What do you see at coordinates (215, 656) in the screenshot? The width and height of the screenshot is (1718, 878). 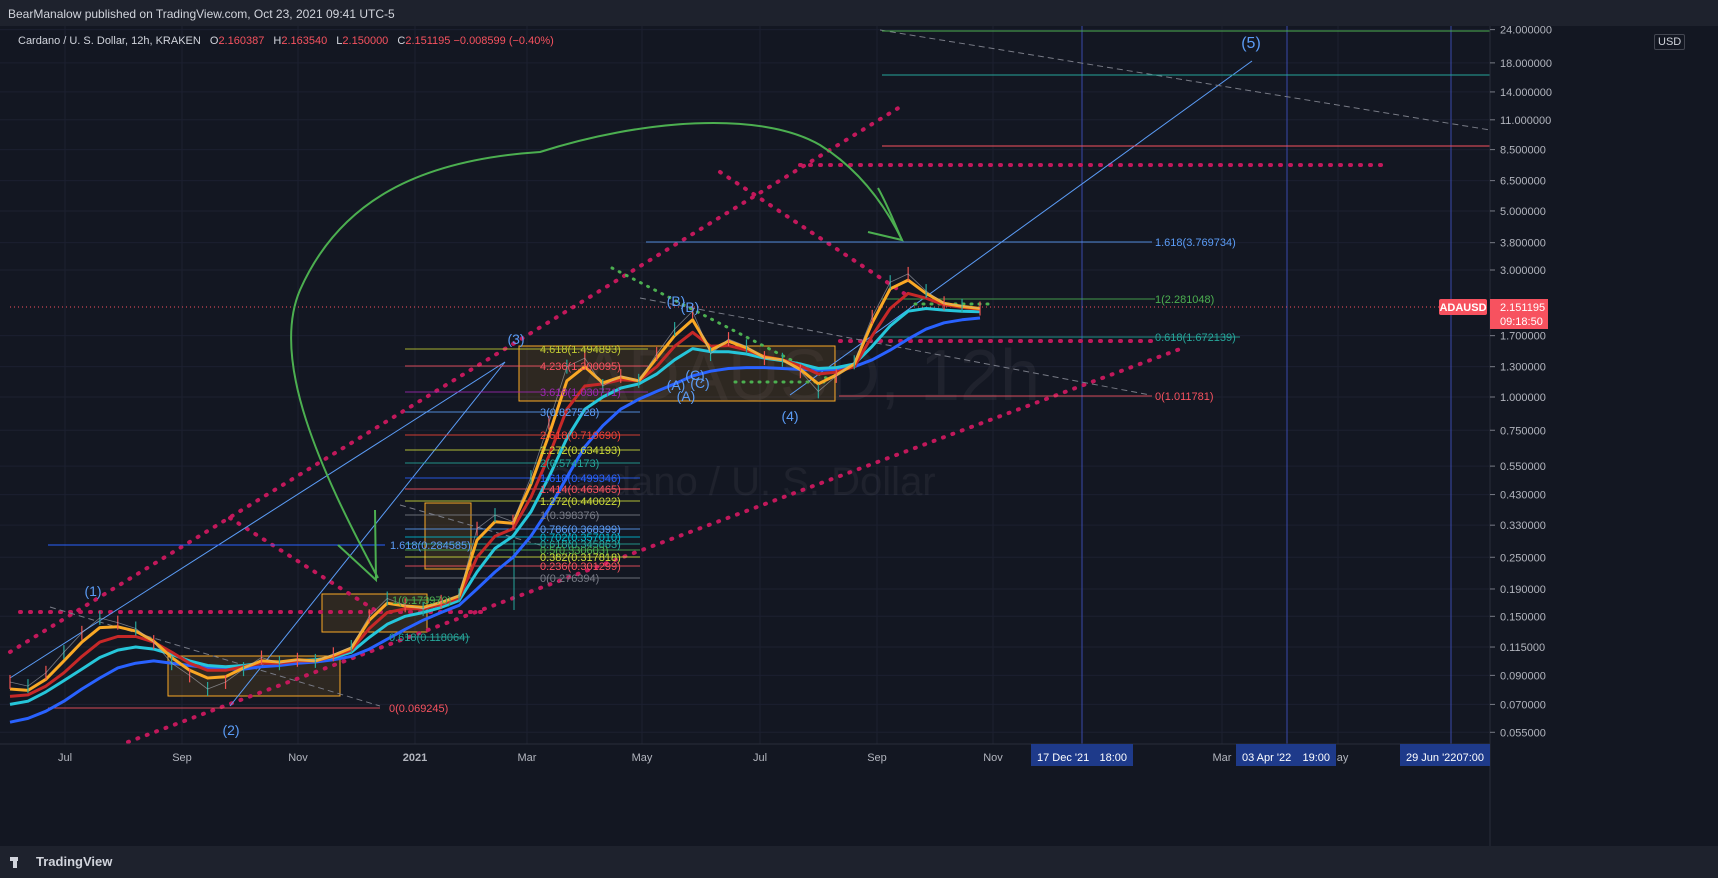 I see `dashed-wave2` at bounding box center [215, 656].